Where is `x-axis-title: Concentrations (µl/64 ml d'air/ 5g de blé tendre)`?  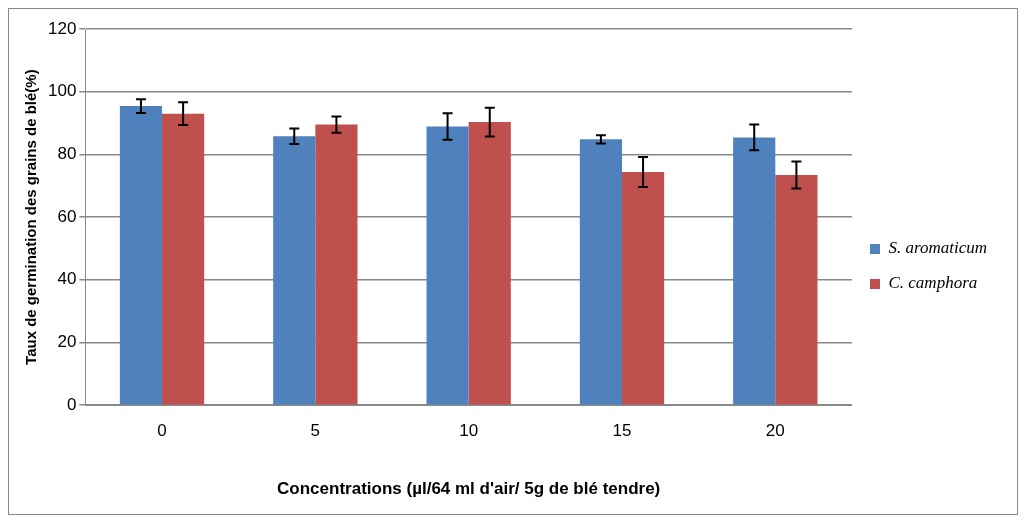 x-axis-title: Concentrations (µl/64 ml d'air/ 5g de blé tendre) is located at coordinates (469, 489).